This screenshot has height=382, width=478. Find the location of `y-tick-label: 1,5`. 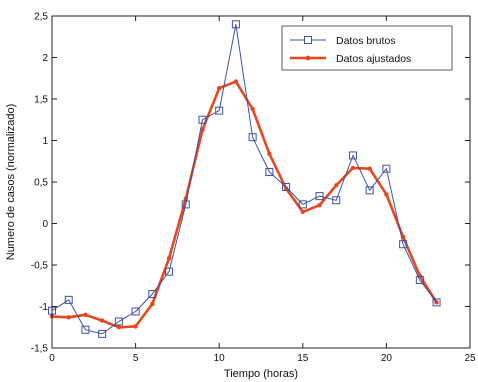

y-tick-label: 1,5 is located at coordinates (41, 100).